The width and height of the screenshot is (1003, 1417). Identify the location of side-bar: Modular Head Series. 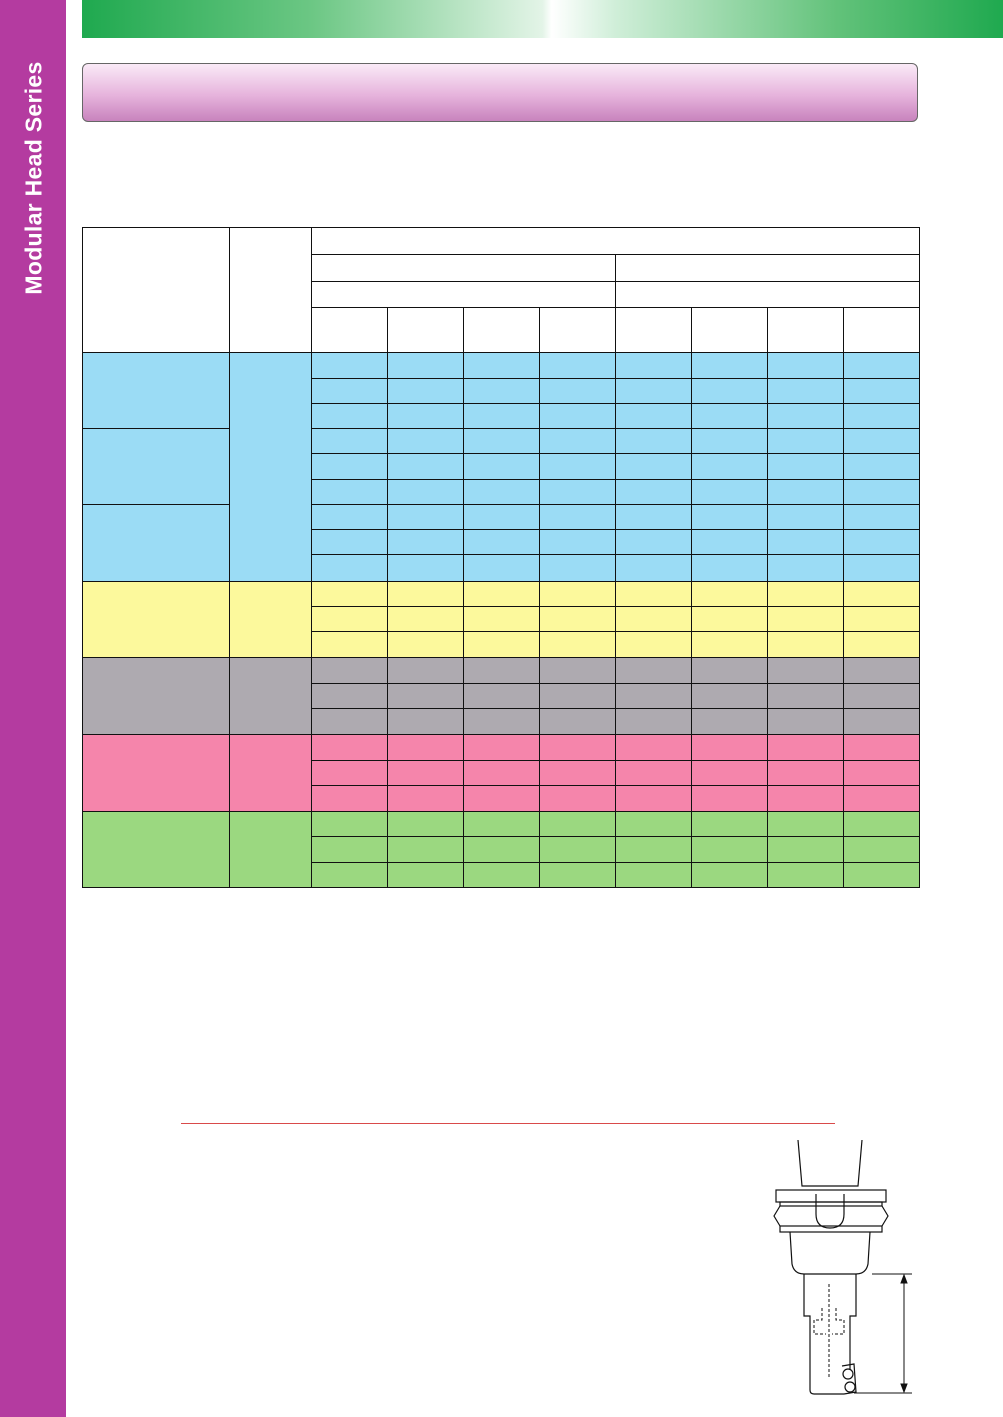
(33, 708).